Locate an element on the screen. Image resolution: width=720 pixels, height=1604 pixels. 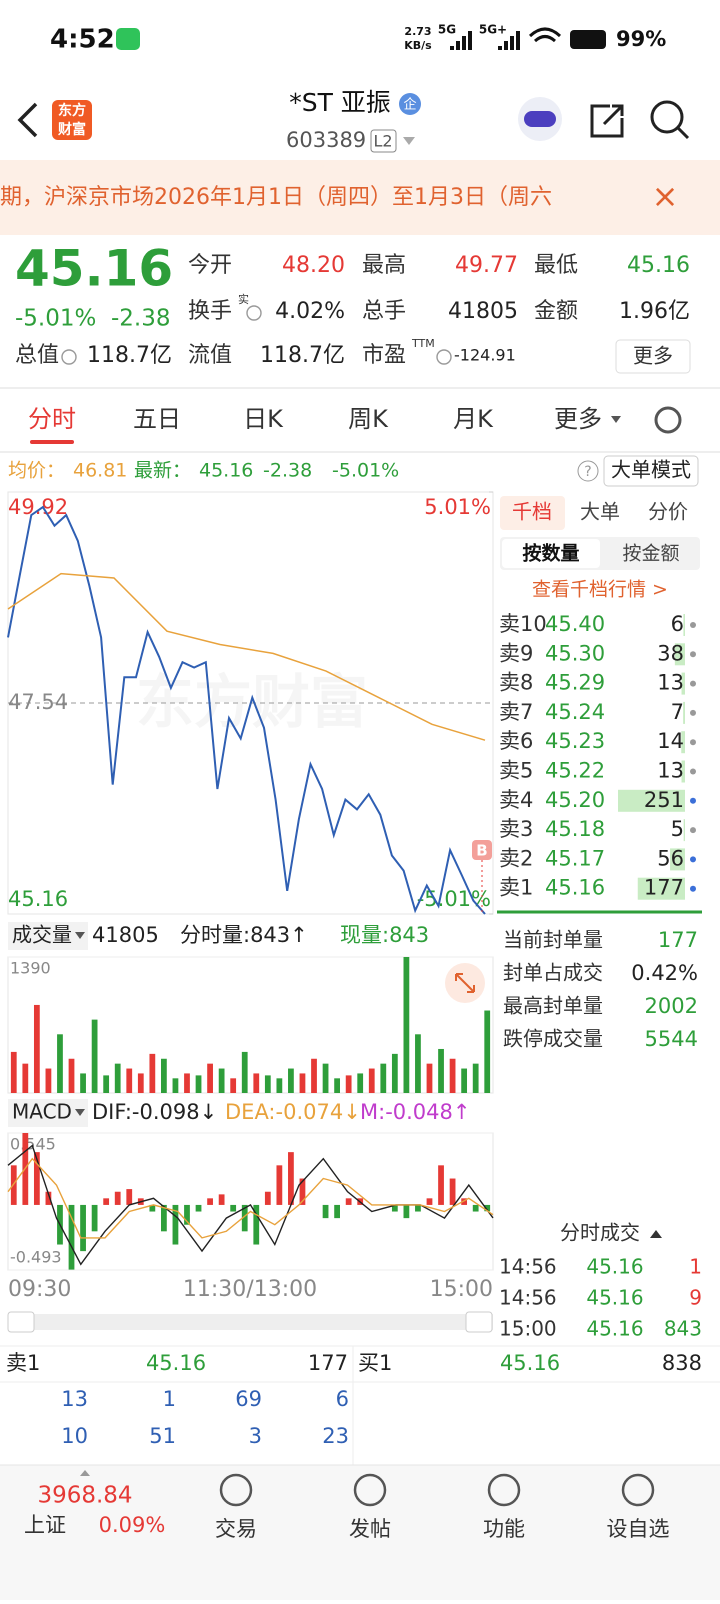
ask-price: 45.16 is located at coordinates (575, 888).